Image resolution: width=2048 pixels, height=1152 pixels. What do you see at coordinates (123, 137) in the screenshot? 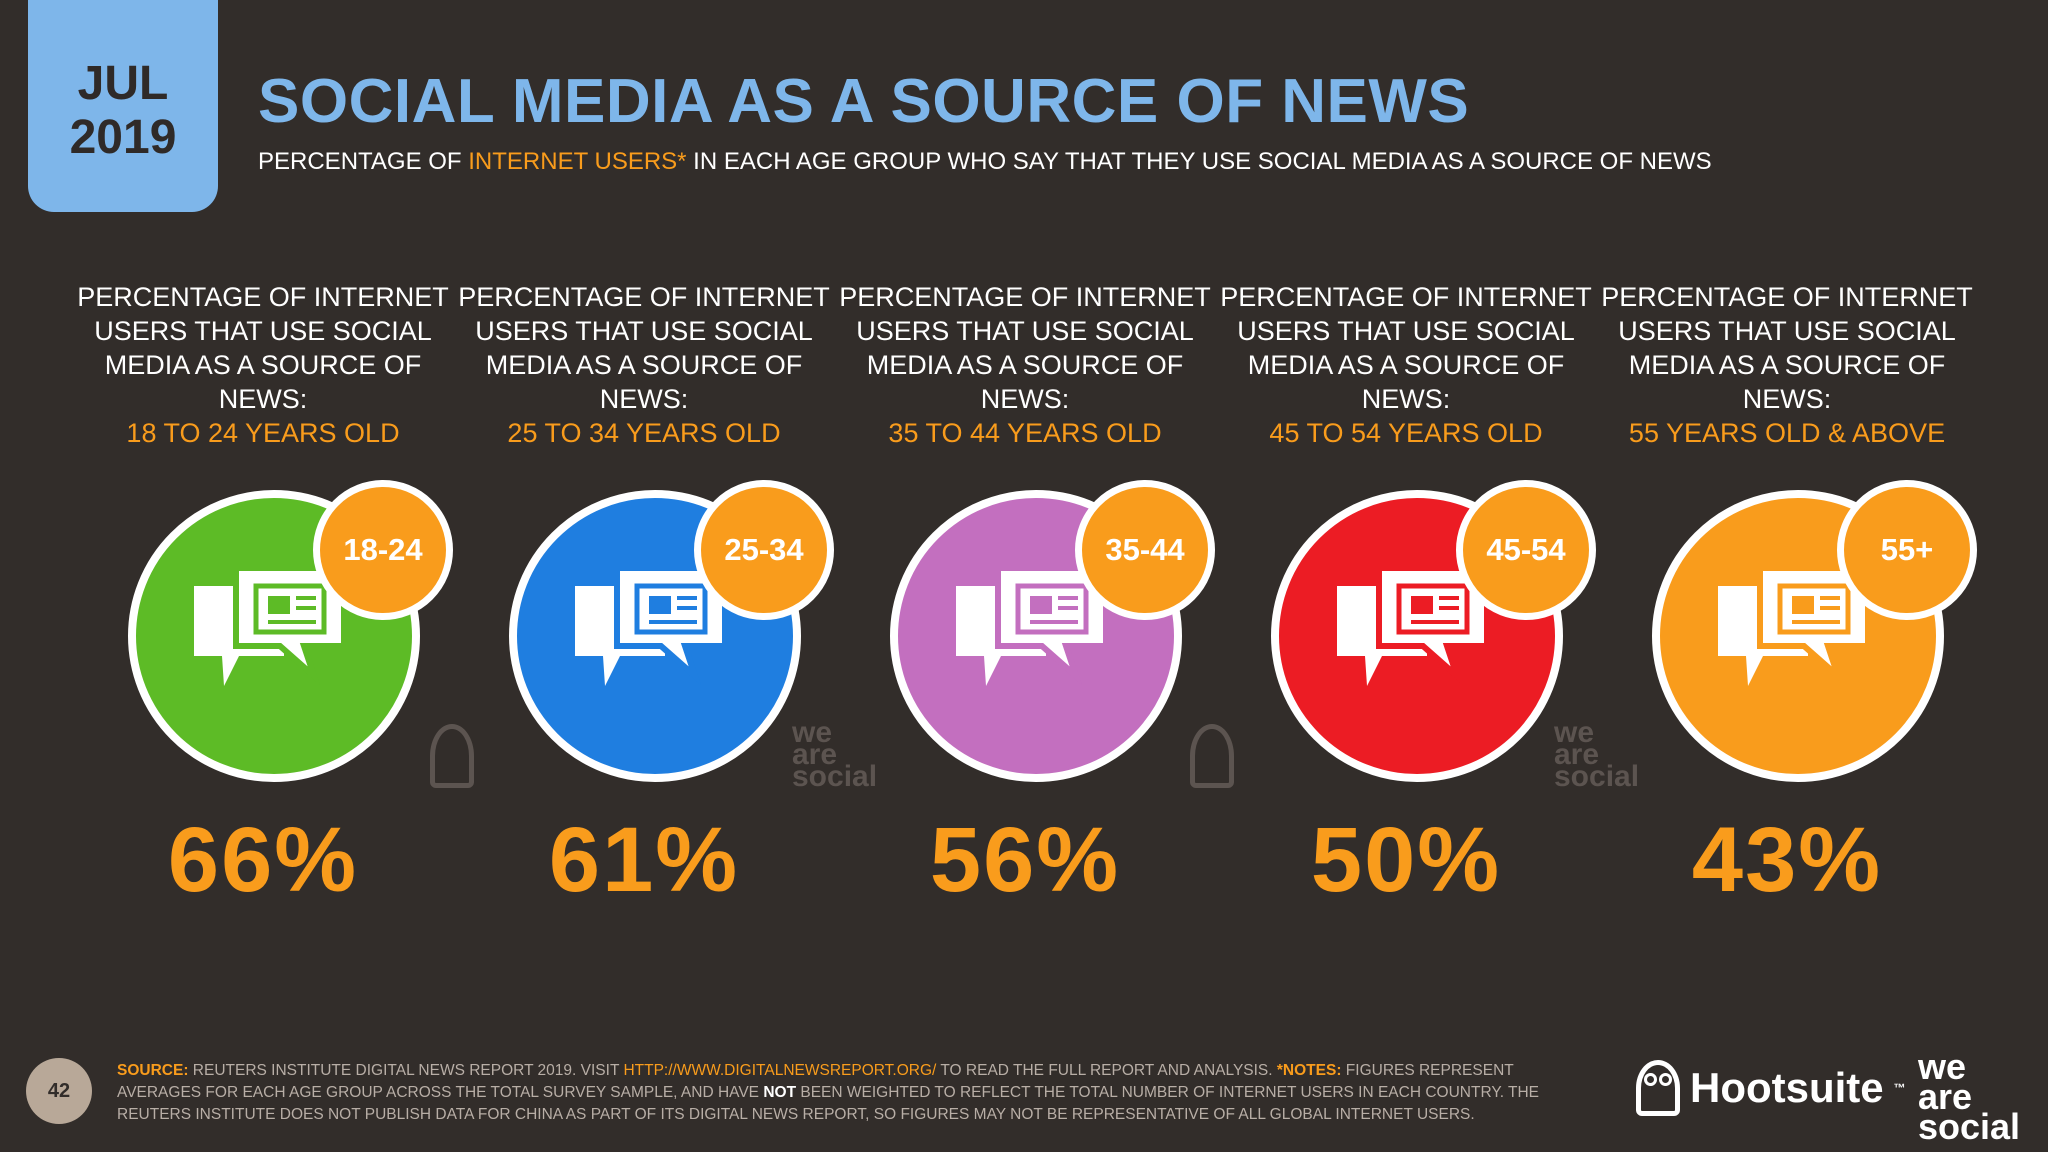
I see `date-year: 2019` at bounding box center [123, 137].